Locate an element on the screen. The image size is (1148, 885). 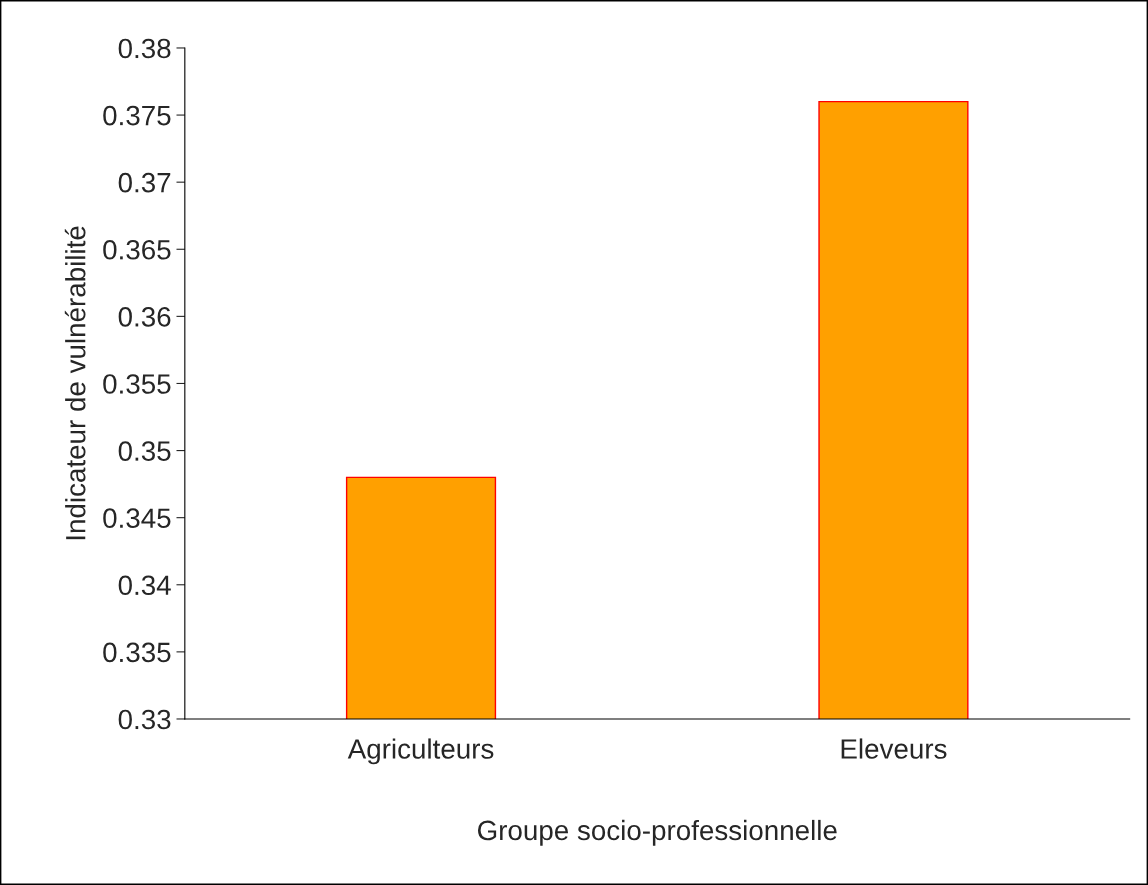
y-tick-label: 0.375 is located at coordinates (137, 115).